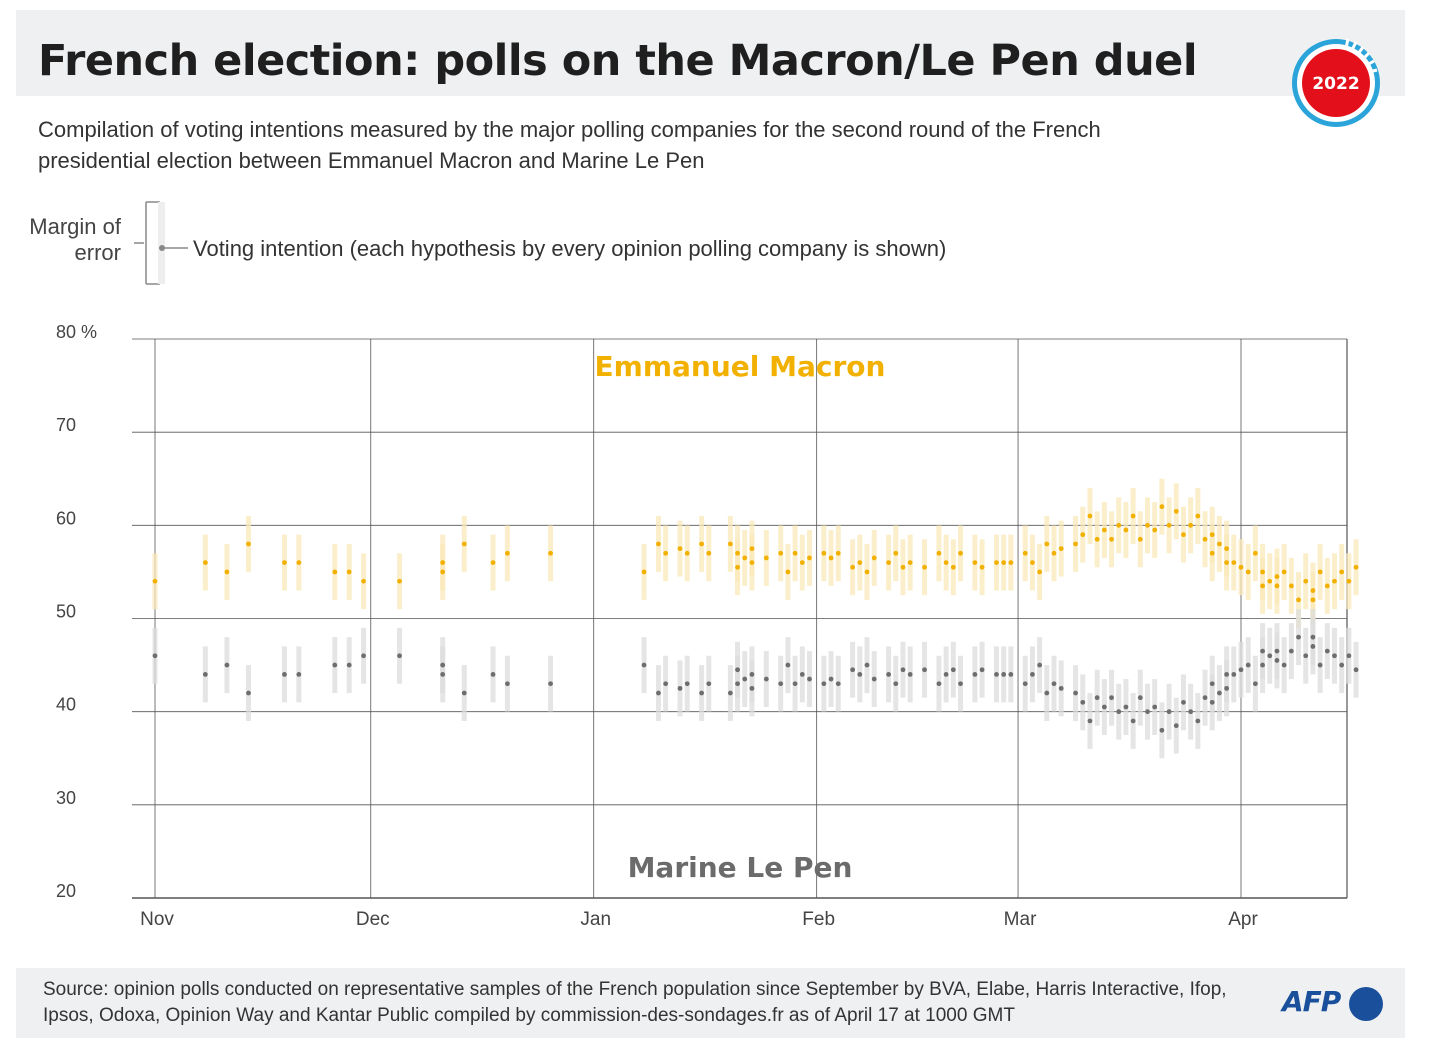  I want to click on y-tick-label: 50, so click(66, 612).